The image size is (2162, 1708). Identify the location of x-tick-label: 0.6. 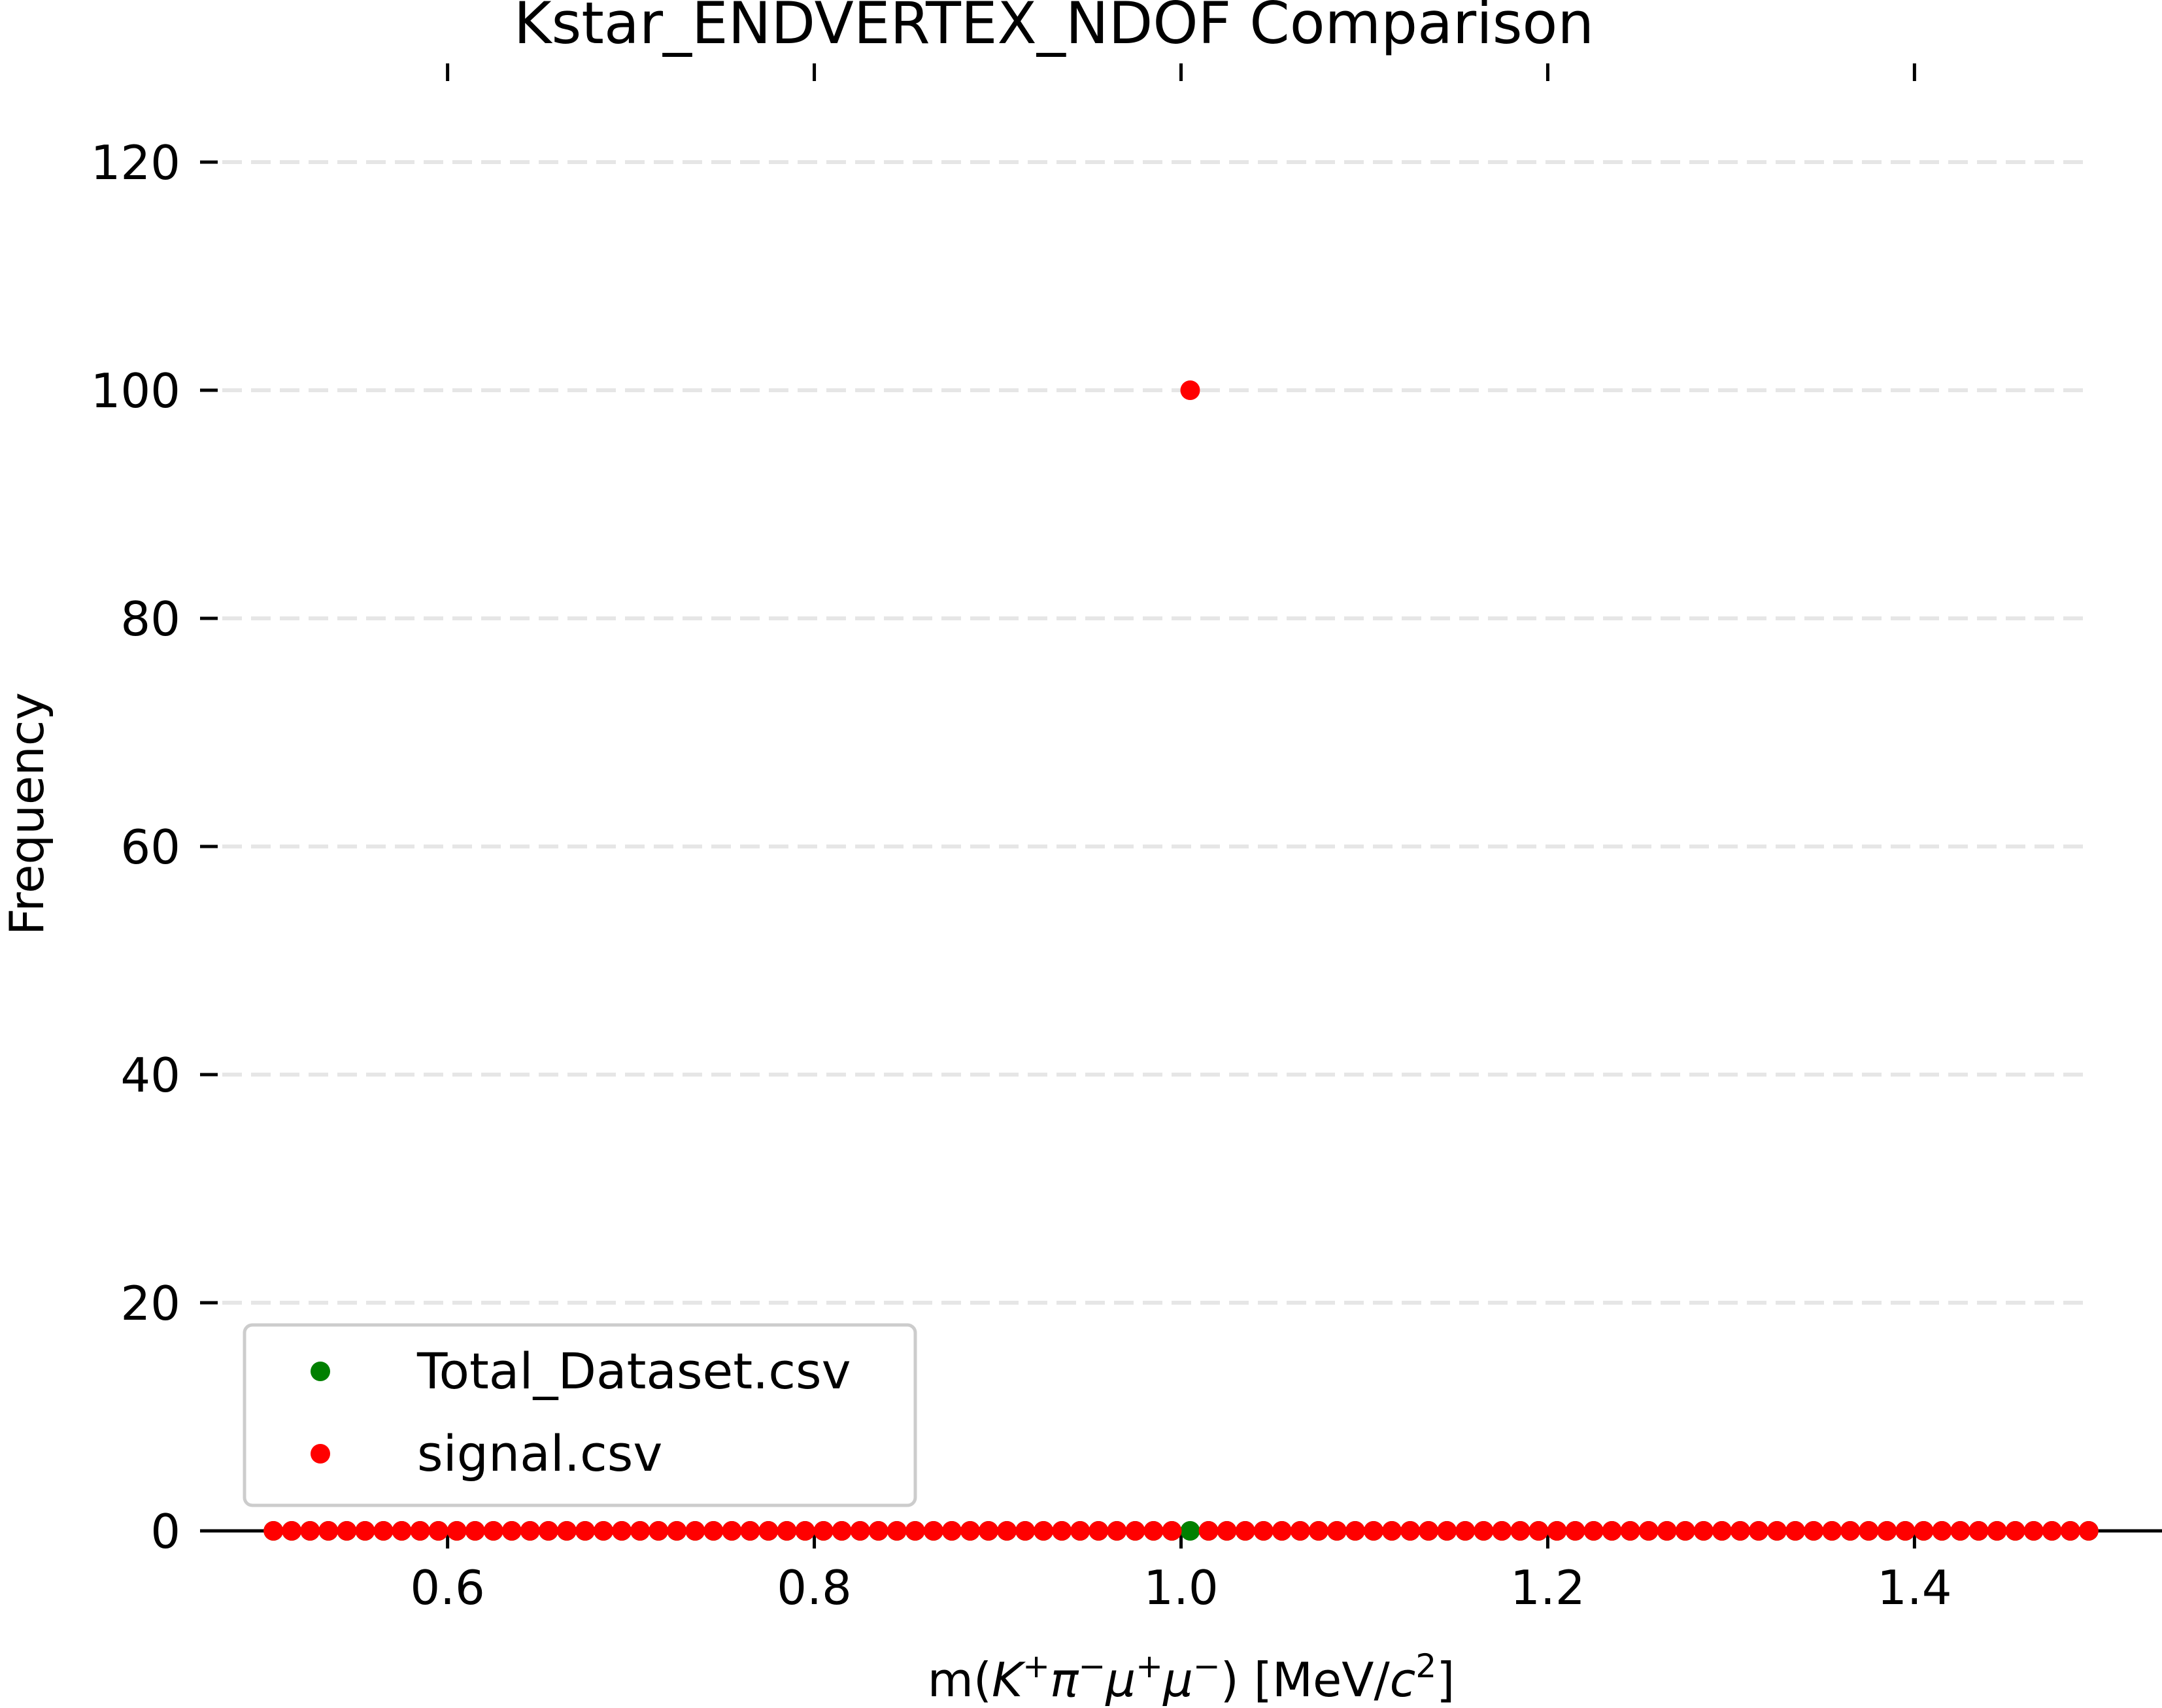
(447, 1587).